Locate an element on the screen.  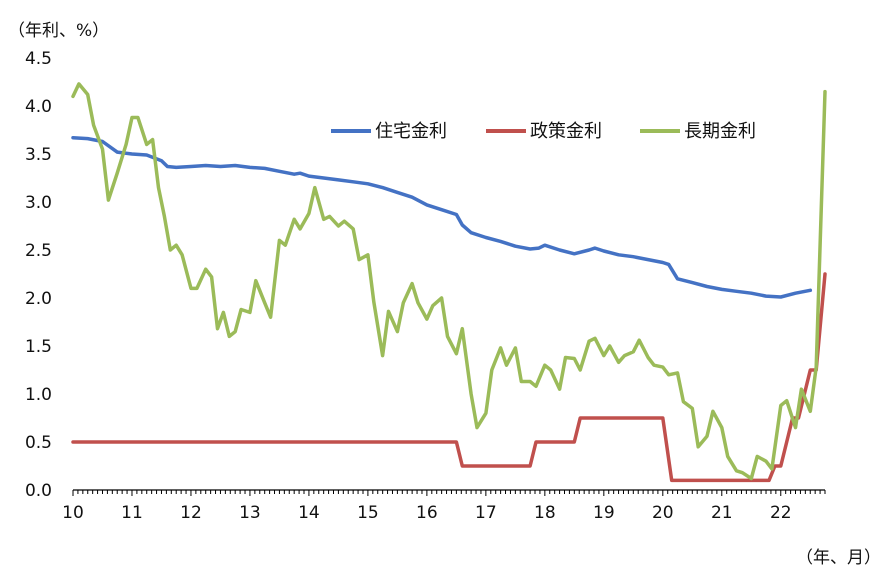
y-tick-label: 4.5 is located at coordinates (38, 59).